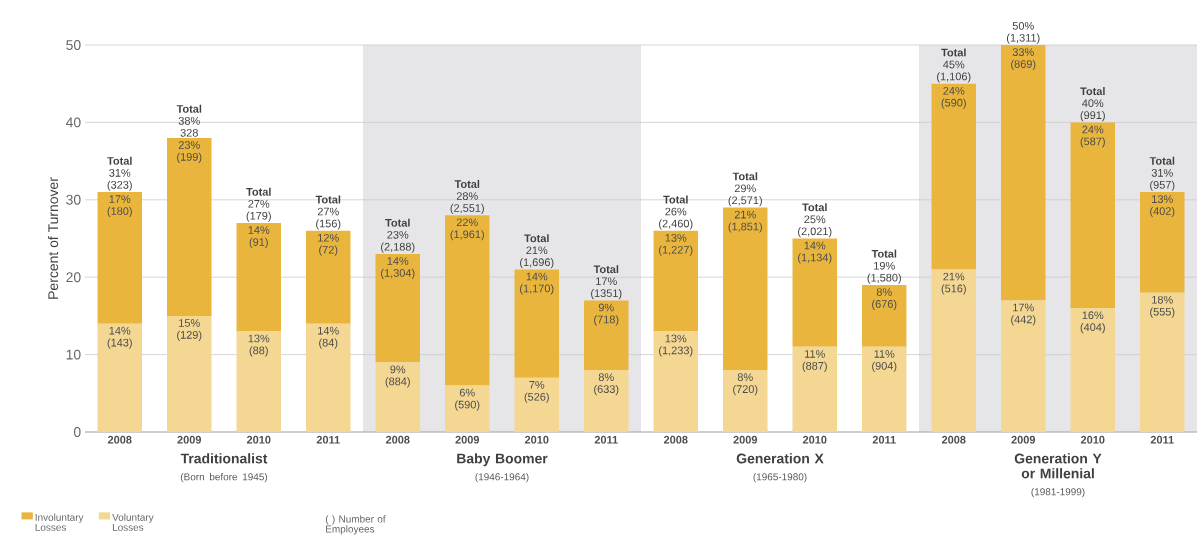 This screenshot has width=1199, height=544. What do you see at coordinates (328, 337) in the screenshot?
I see `data-label: 14% (84)` at bounding box center [328, 337].